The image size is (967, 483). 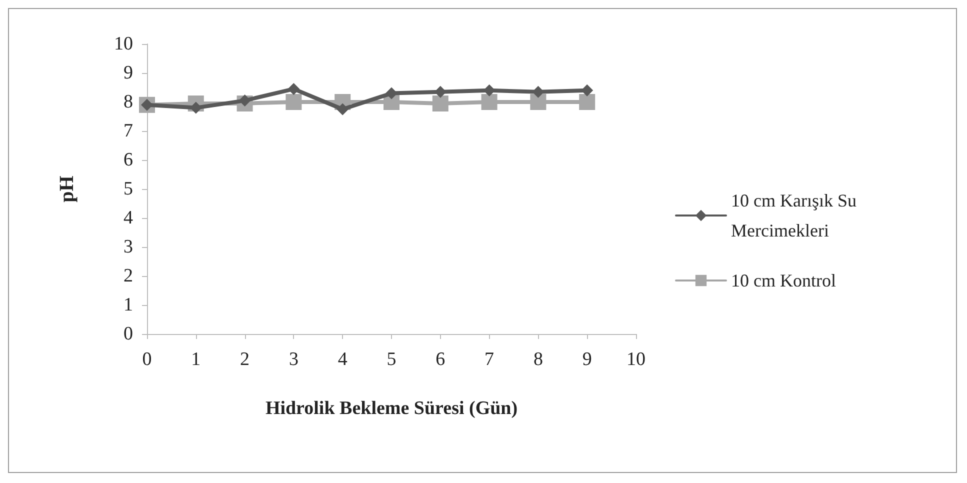 What do you see at coordinates (391, 359) in the screenshot?
I see `x-tick-label: 5` at bounding box center [391, 359].